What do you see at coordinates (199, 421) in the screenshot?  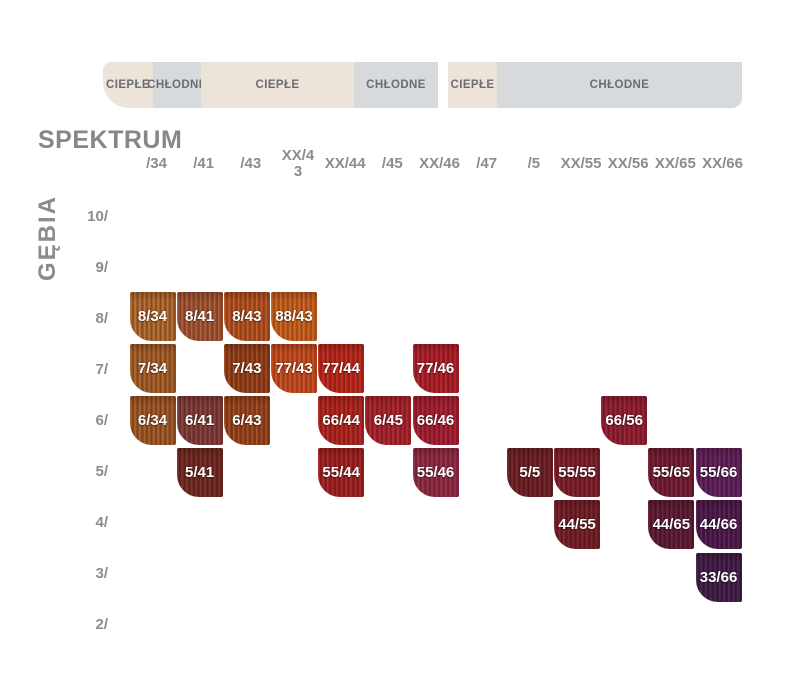 I see `swatch-6-41: 6/41` at bounding box center [199, 421].